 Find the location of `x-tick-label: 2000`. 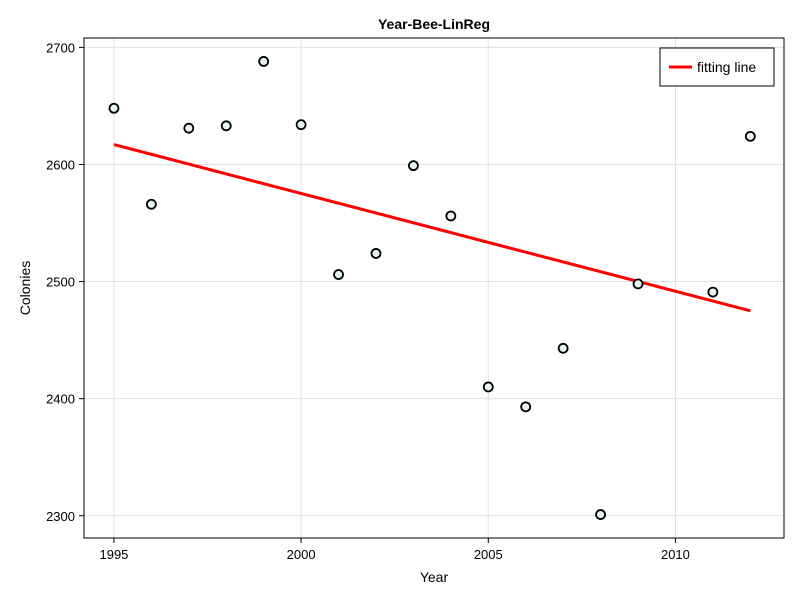

x-tick-label: 2000 is located at coordinates (301, 554).